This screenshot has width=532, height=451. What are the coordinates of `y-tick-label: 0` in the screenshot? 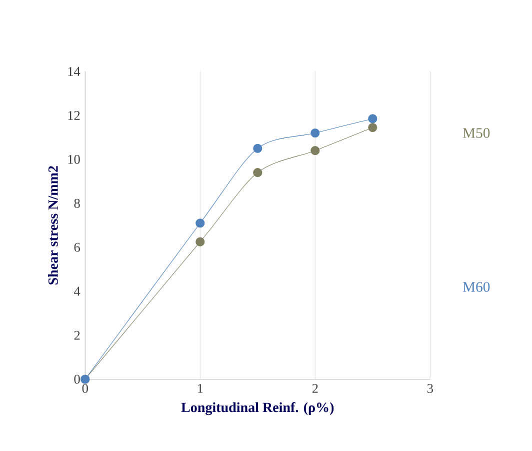 It's located at (77, 379).